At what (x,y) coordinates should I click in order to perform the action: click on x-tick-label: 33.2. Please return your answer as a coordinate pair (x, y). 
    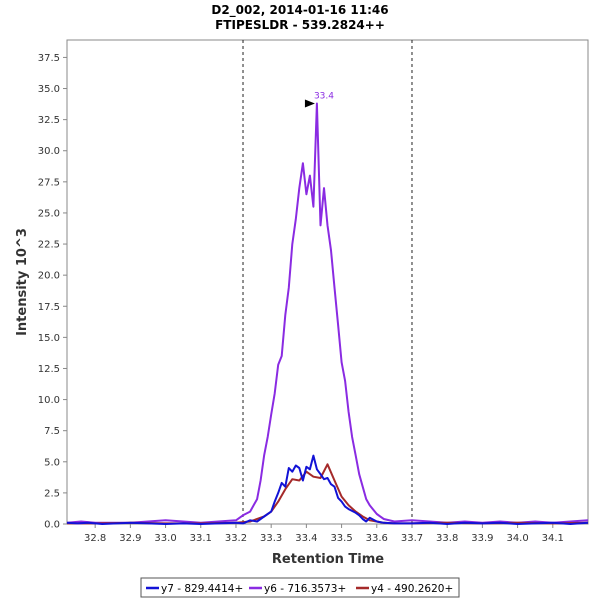
    Looking at the image, I should click on (236, 538).